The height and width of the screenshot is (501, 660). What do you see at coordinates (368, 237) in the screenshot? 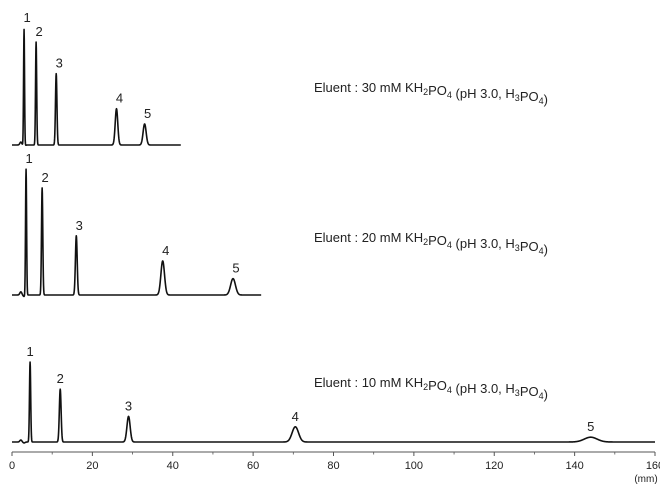
I see `eluent-text: Eluent : 20 mM KH` at bounding box center [368, 237].